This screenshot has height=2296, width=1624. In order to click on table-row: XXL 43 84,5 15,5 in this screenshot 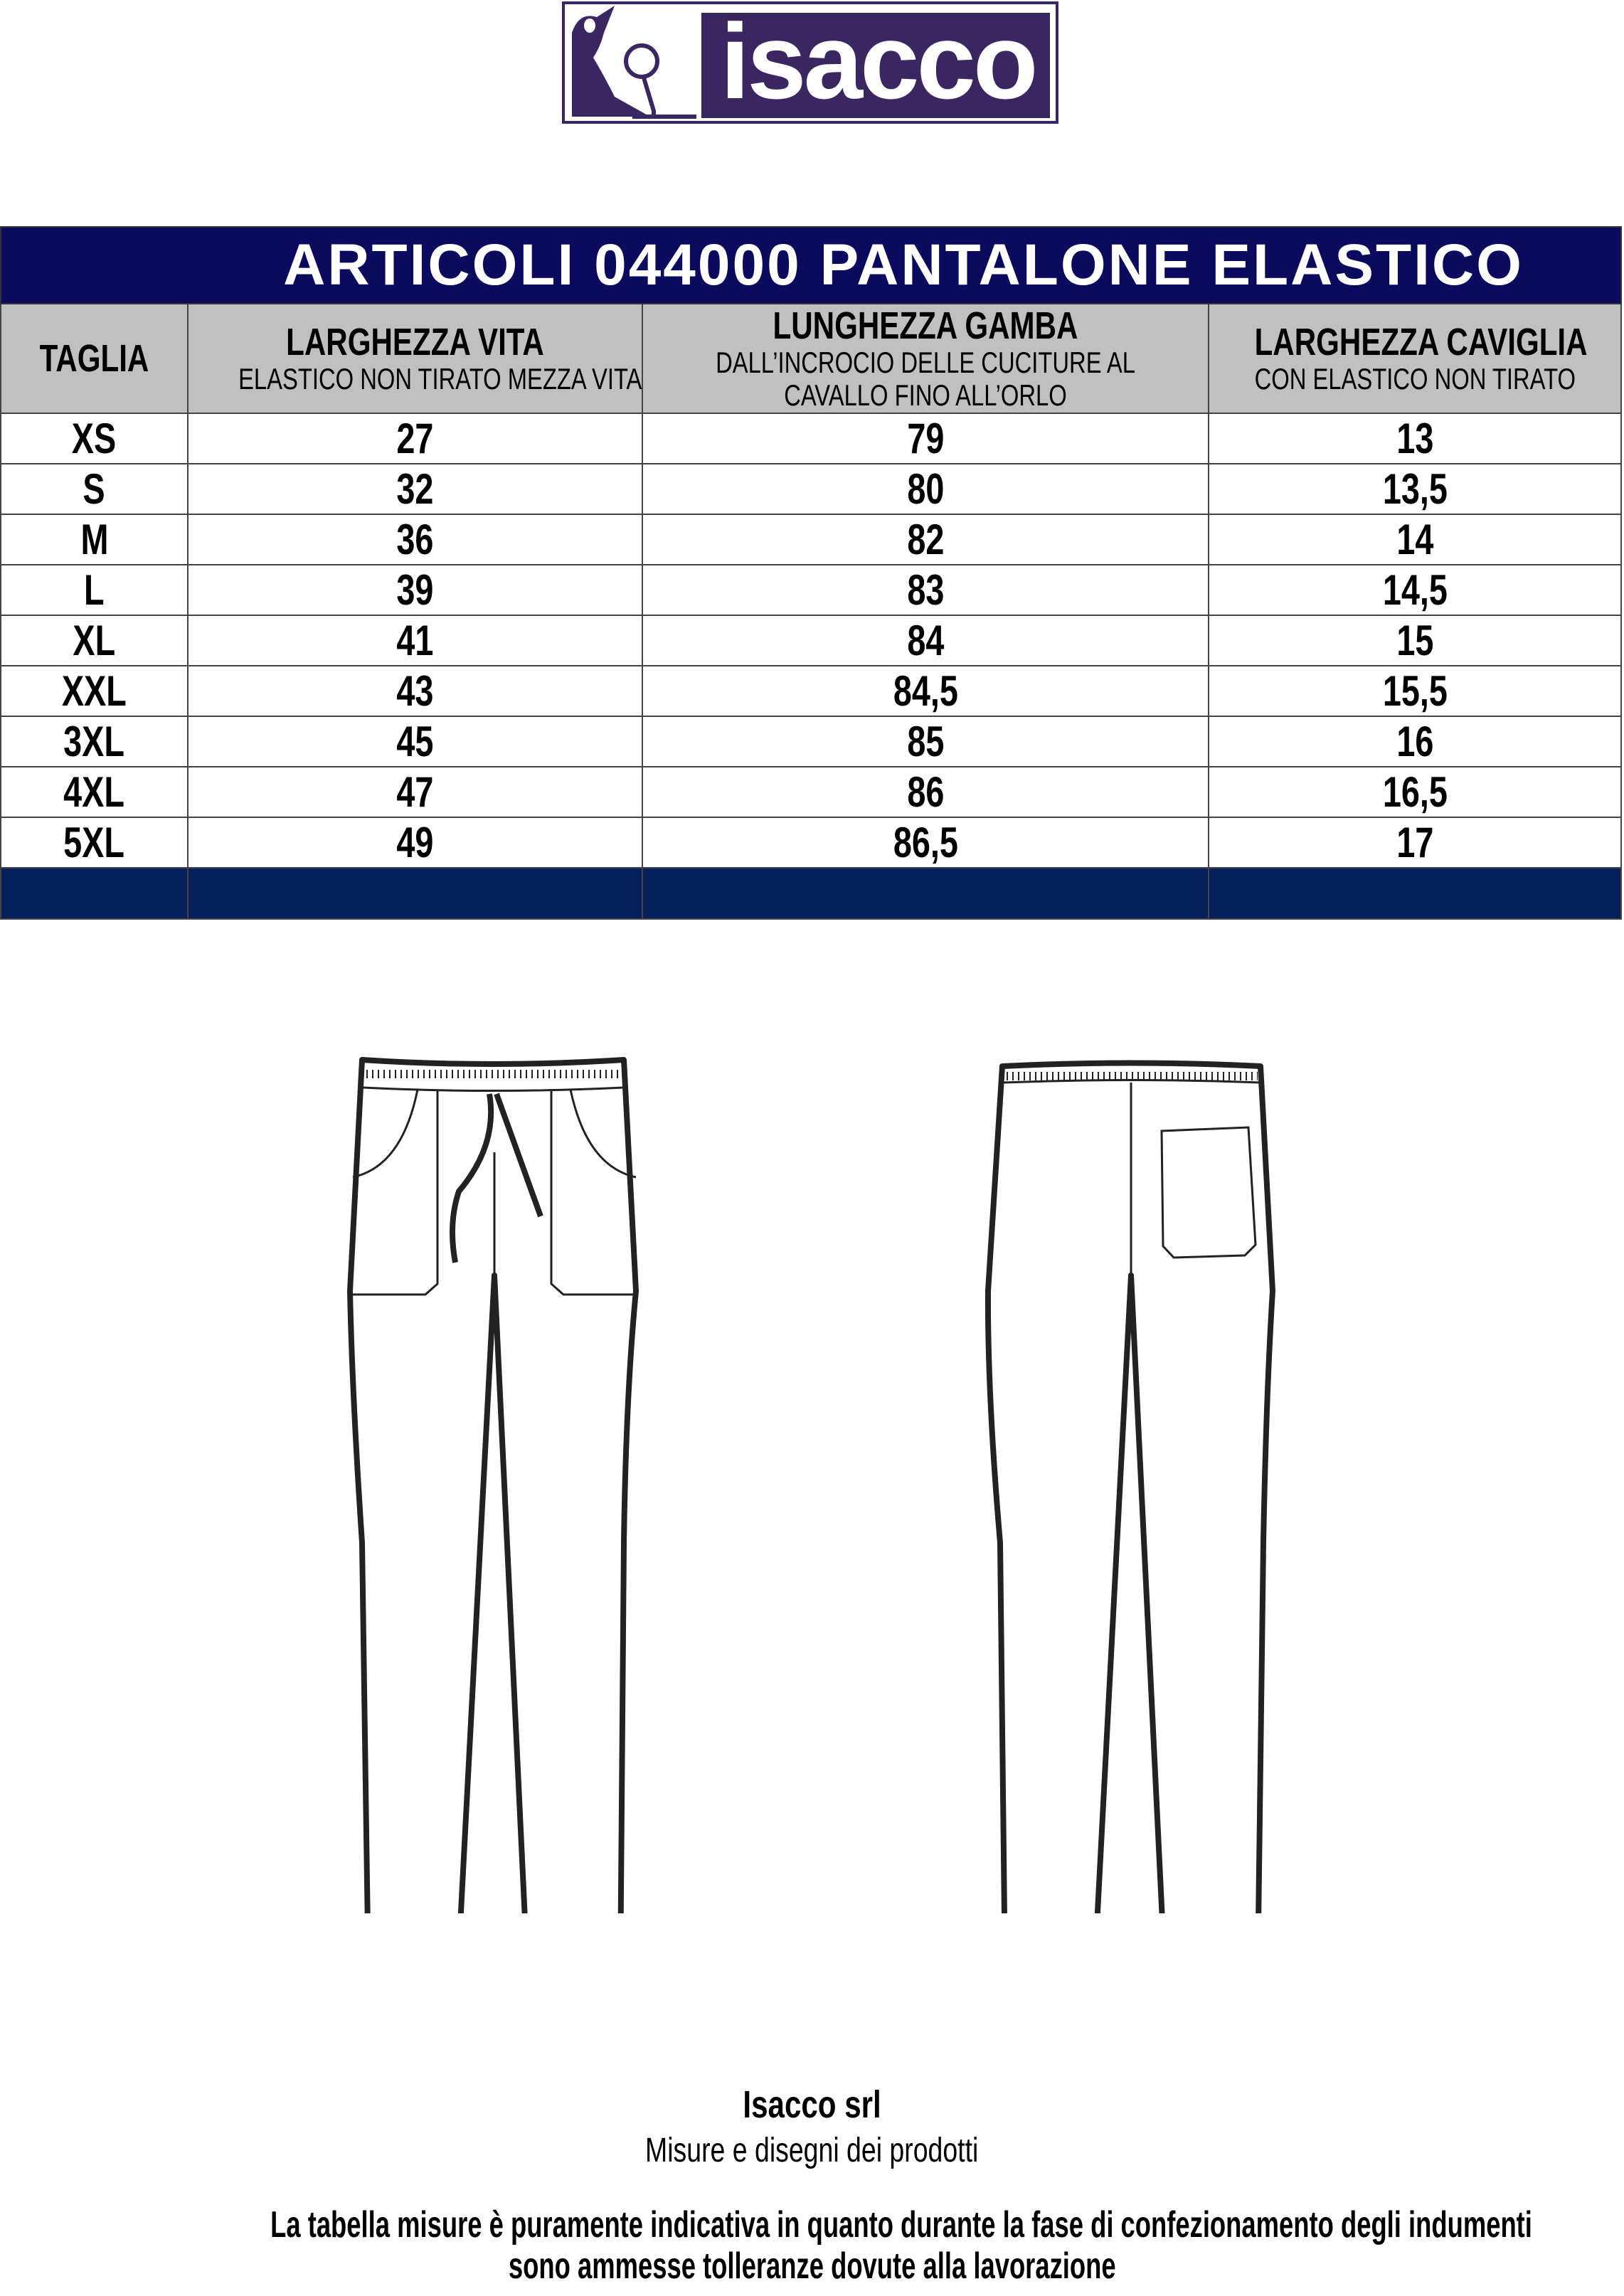, I will do `click(811, 691)`.